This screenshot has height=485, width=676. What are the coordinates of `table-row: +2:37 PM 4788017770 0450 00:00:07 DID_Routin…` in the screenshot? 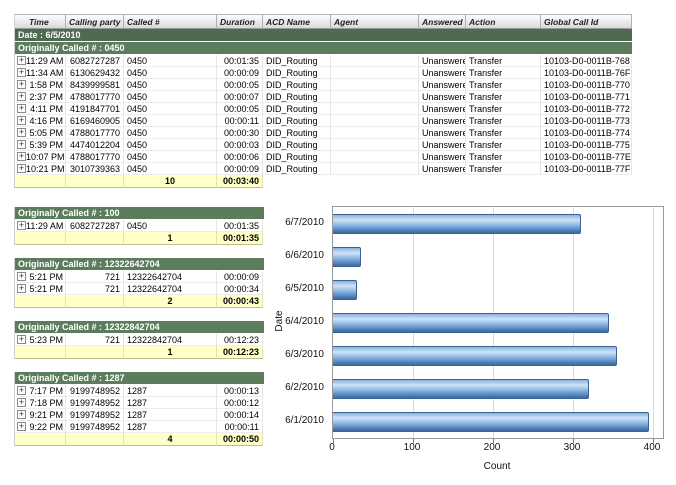 It's located at (323, 97).